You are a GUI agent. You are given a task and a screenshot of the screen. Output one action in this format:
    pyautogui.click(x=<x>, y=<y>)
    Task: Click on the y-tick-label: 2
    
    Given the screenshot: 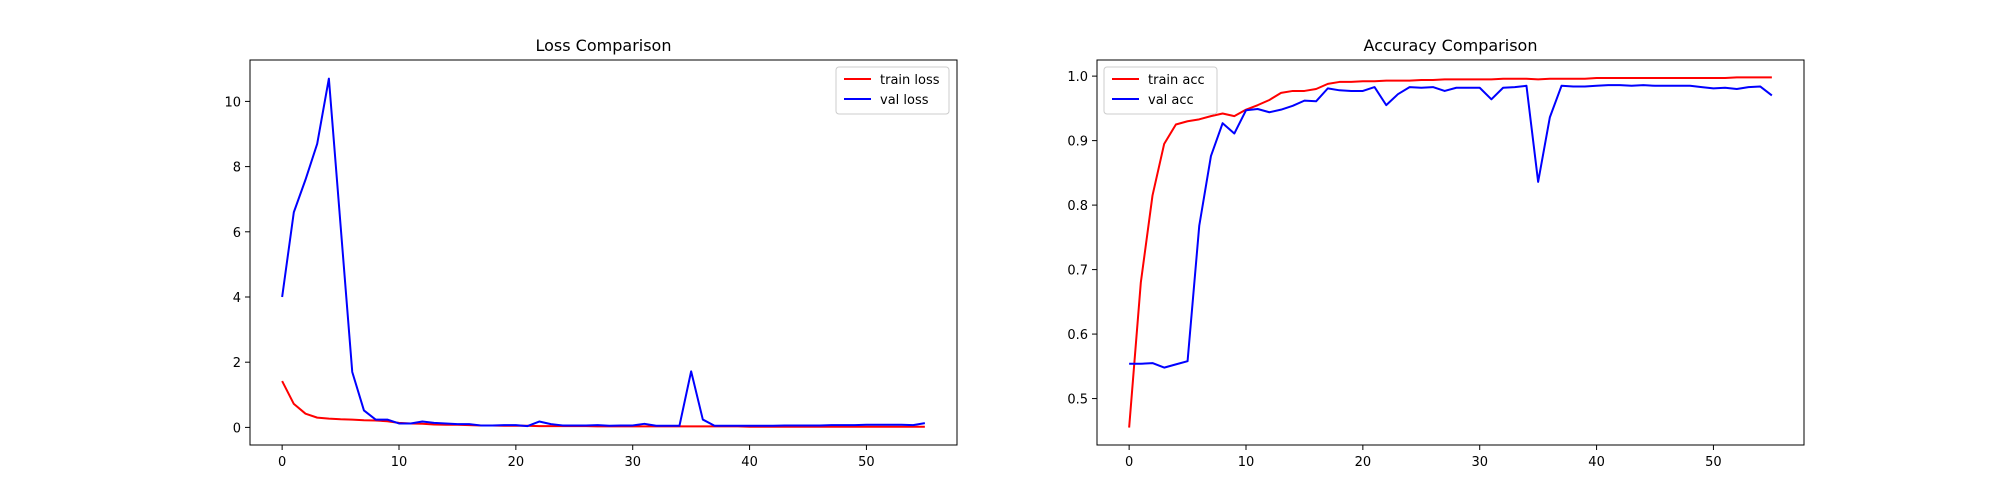 What is the action you would take?
    pyautogui.click(x=237, y=363)
    